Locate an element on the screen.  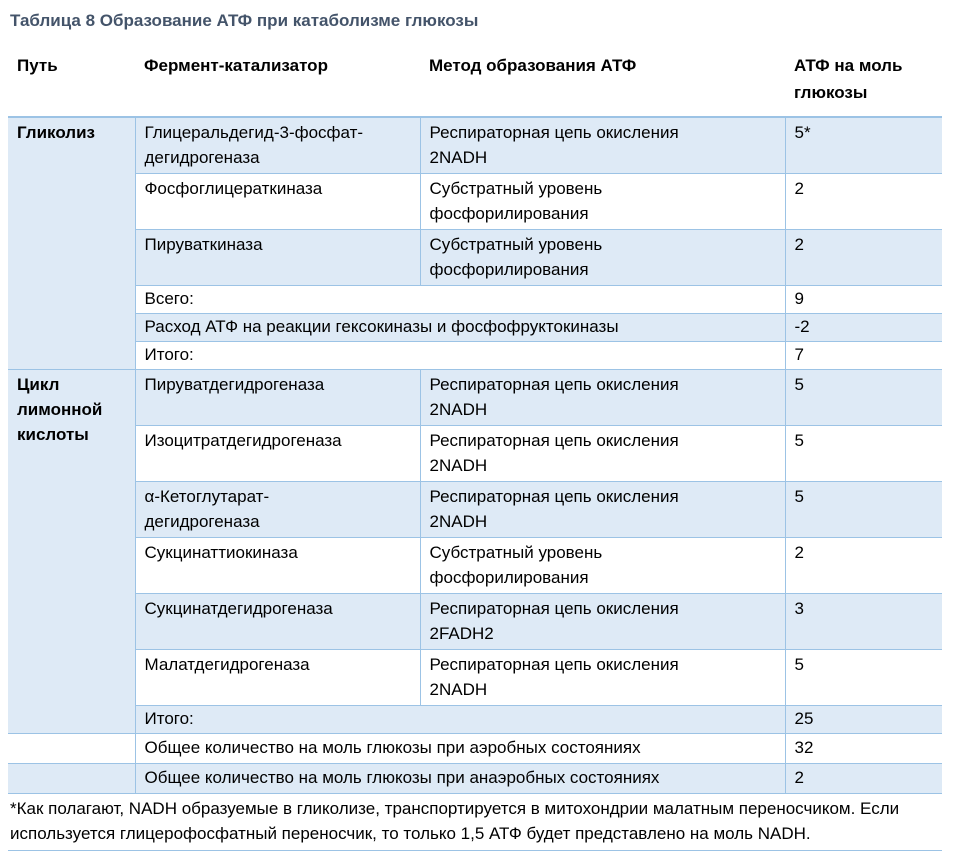
header-pathway: Путь is located at coordinates (71, 80).